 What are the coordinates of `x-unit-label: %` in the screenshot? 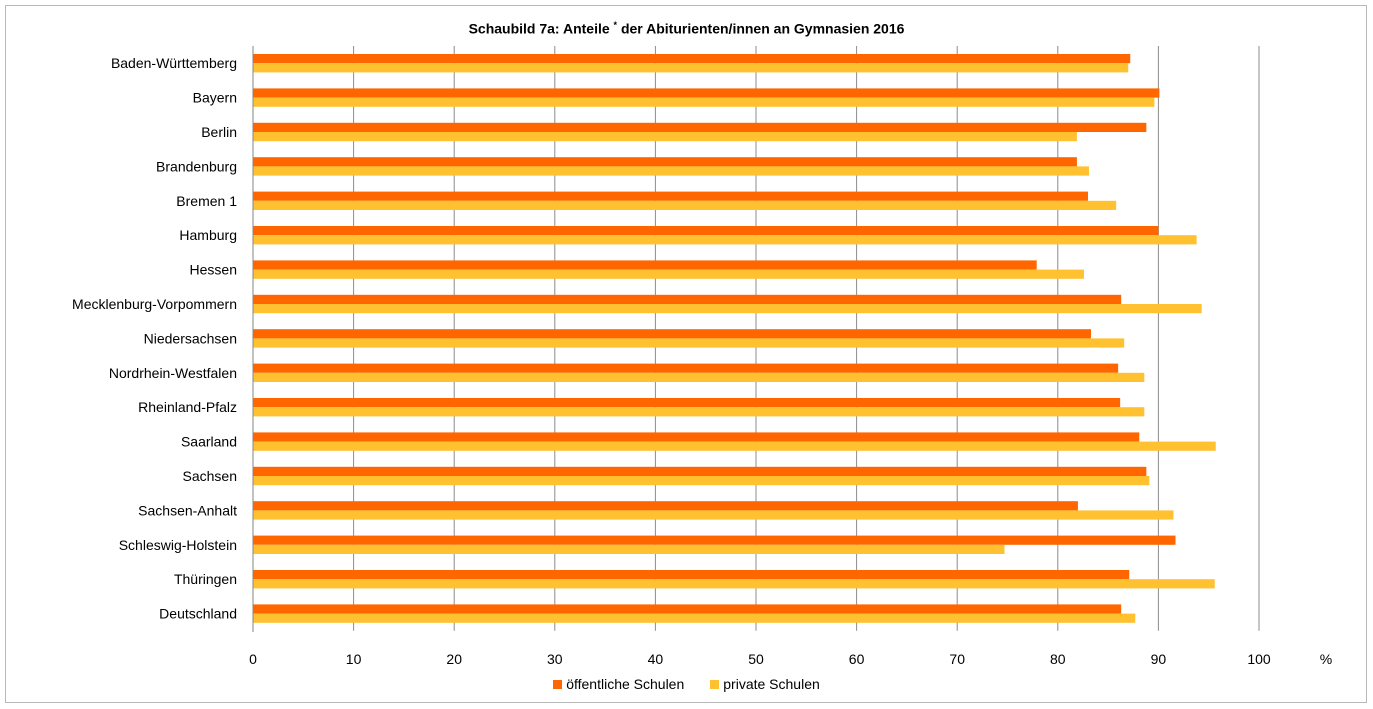 It's located at (1326, 659).